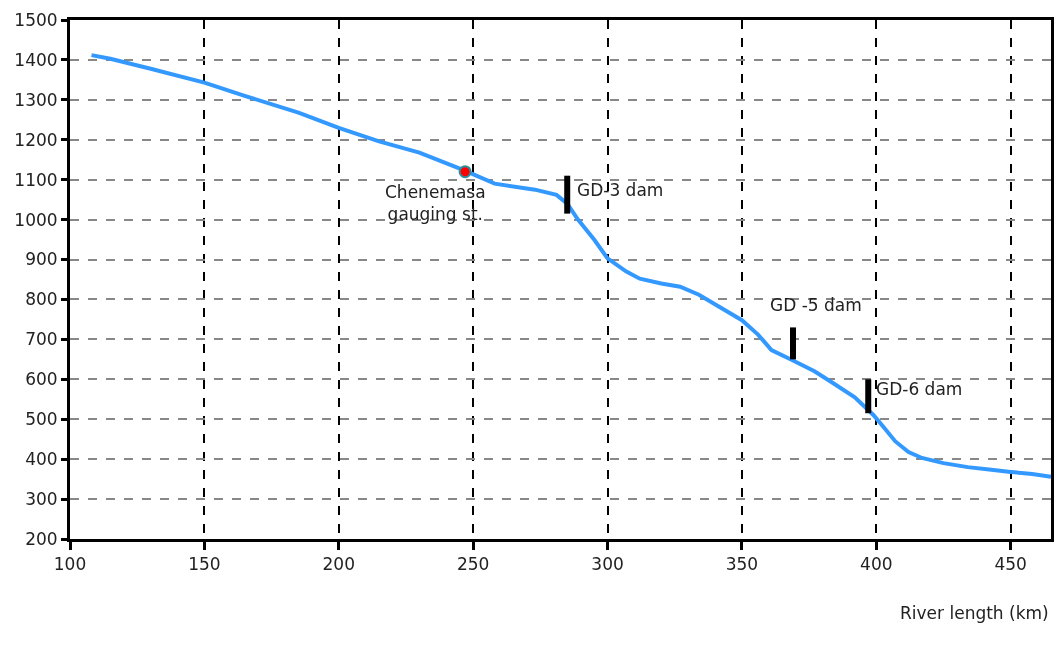 This screenshot has width=1064, height=649. Describe the element at coordinates (204, 564) in the screenshot. I see `x-tick-label: 150` at that location.